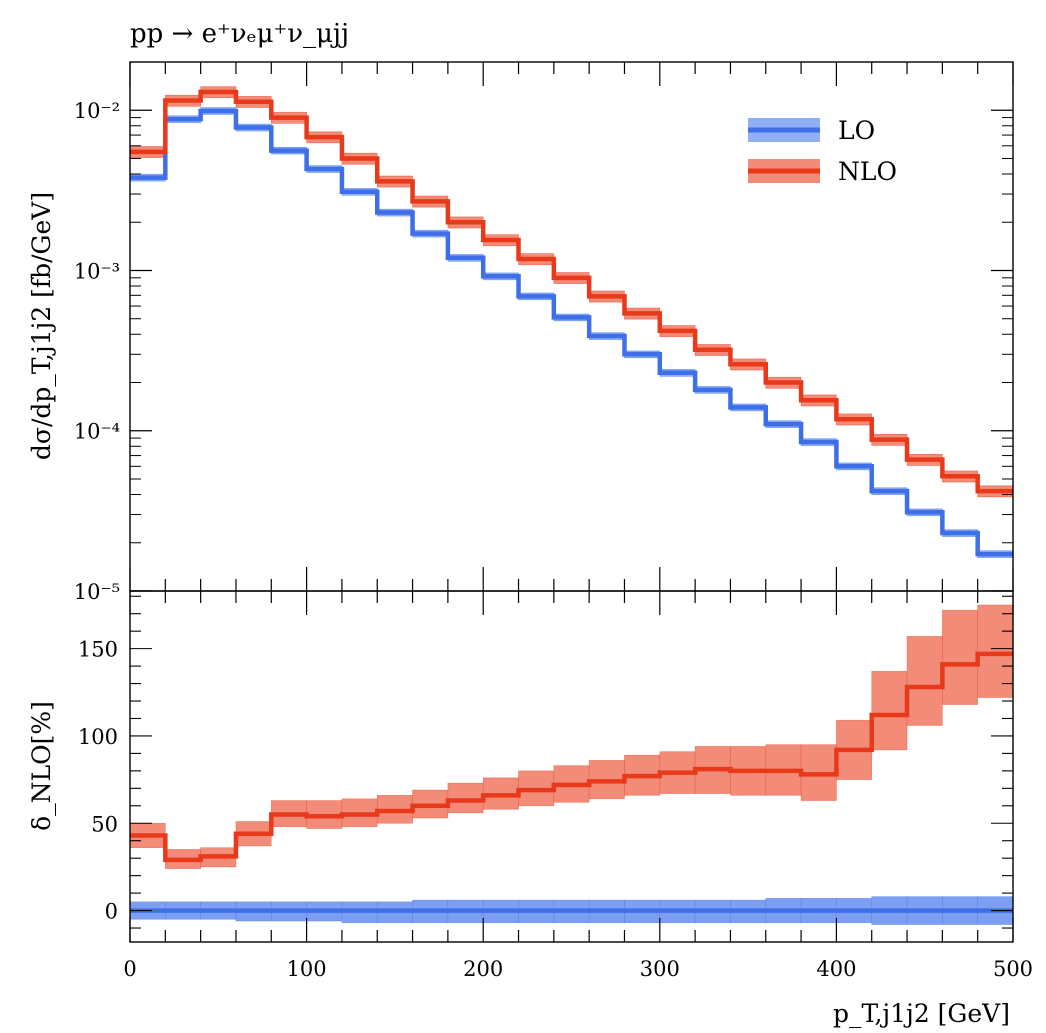 The width and height of the screenshot is (1046, 1033). I want to click on legend-label-lo: LO, so click(856, 130).